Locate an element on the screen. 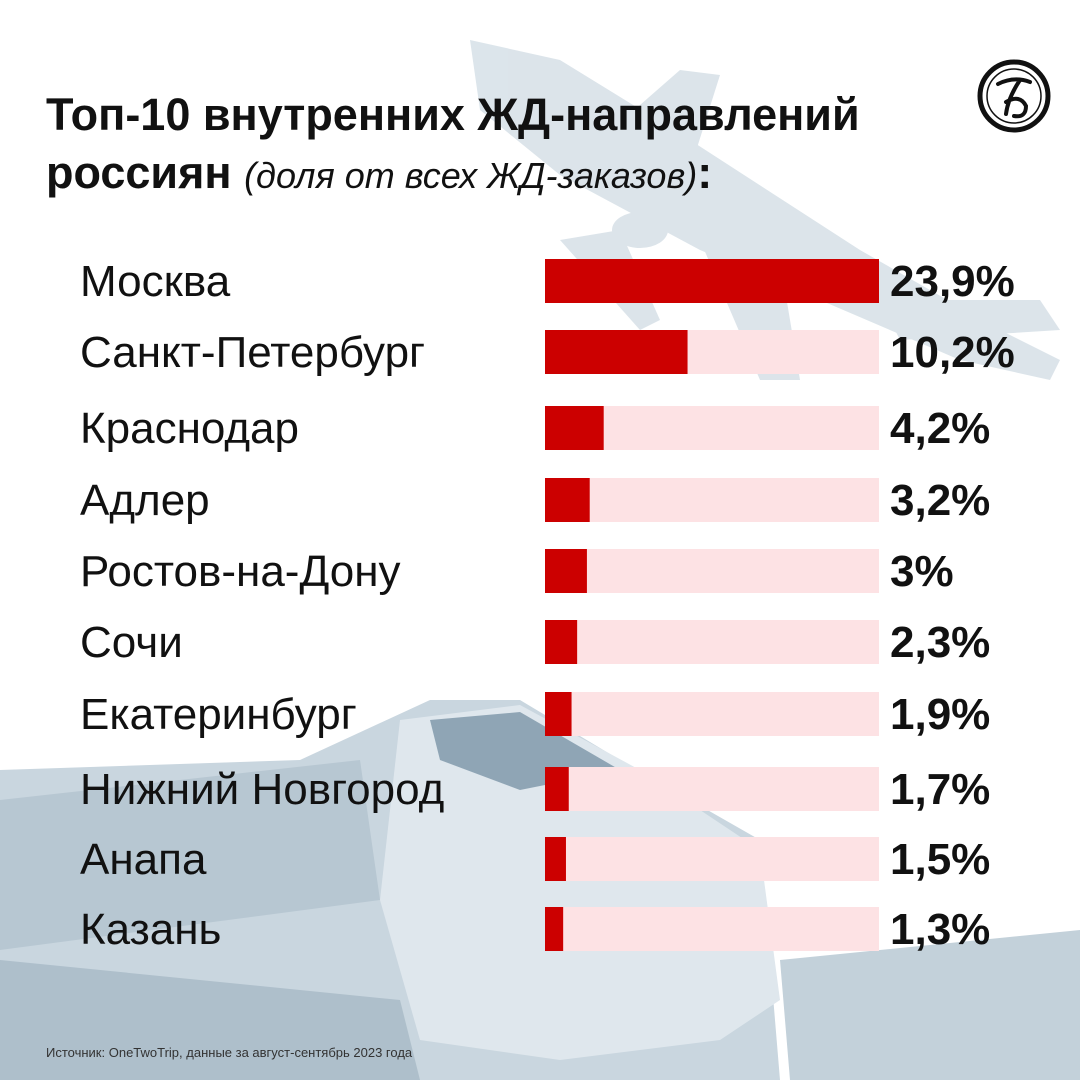  value-label: 1,7% is located at coordinates (940, 789).